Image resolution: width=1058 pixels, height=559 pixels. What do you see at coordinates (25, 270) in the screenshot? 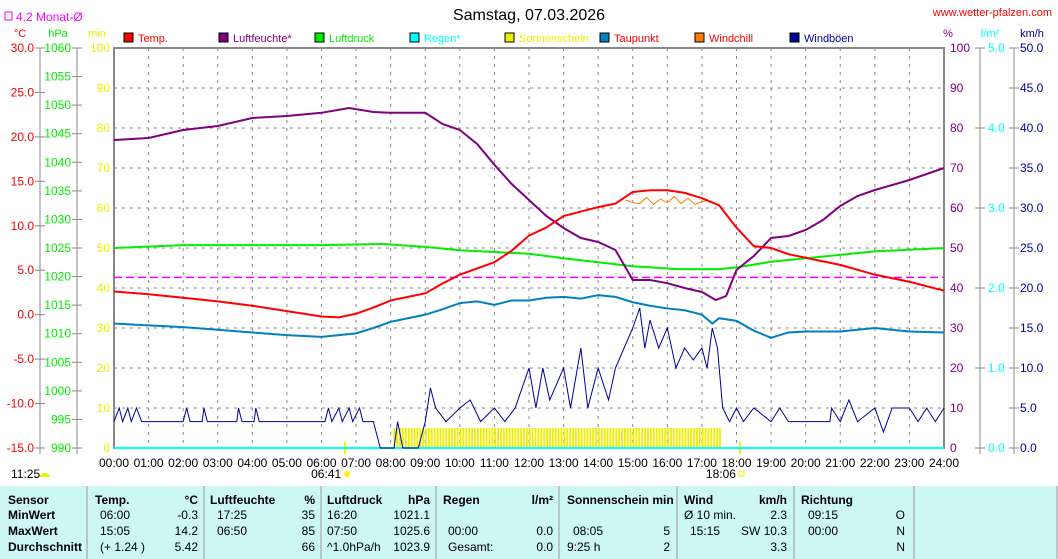
I see `axis-tick-temp: 5.0` at bounding box center [25, 270].